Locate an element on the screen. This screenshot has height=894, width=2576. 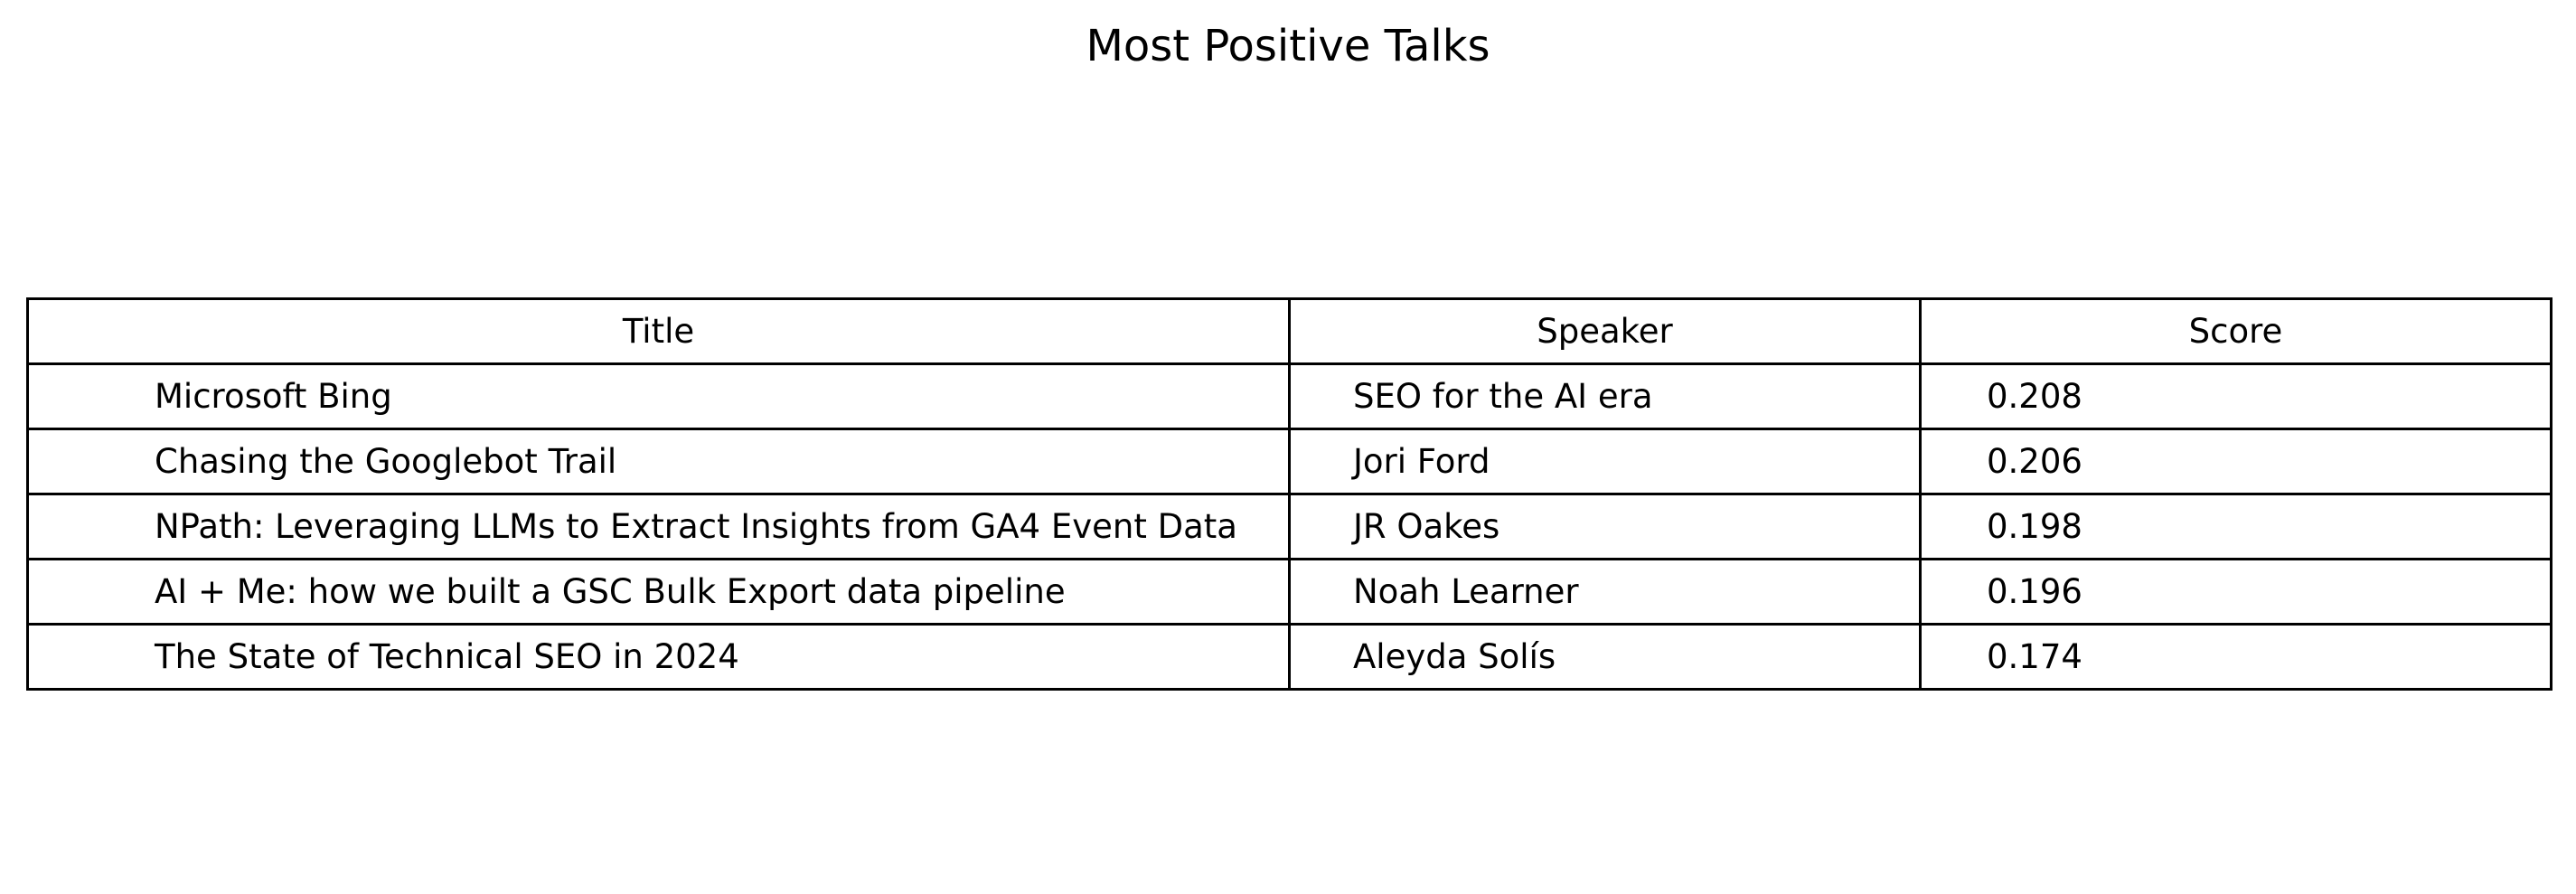
column-header-score: Score is located at coordinates (2236, 331).